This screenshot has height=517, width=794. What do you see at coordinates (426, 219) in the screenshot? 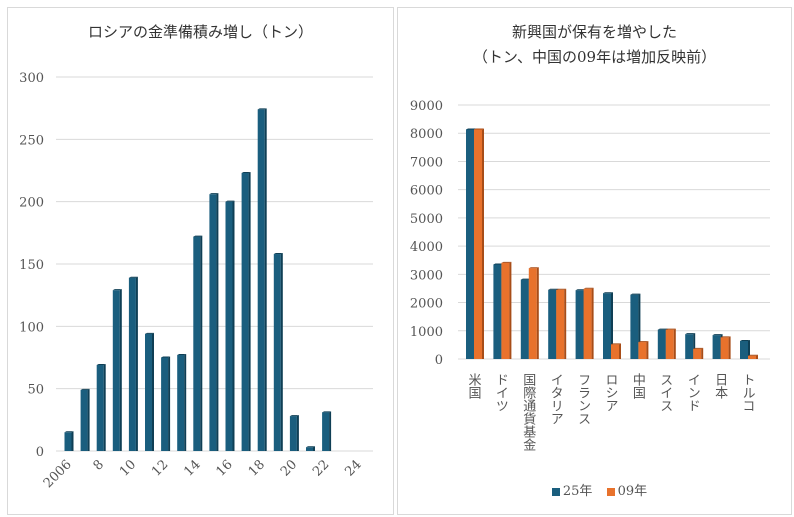
I see `y-tick-label: 5000` at bounding box center [426, 219].